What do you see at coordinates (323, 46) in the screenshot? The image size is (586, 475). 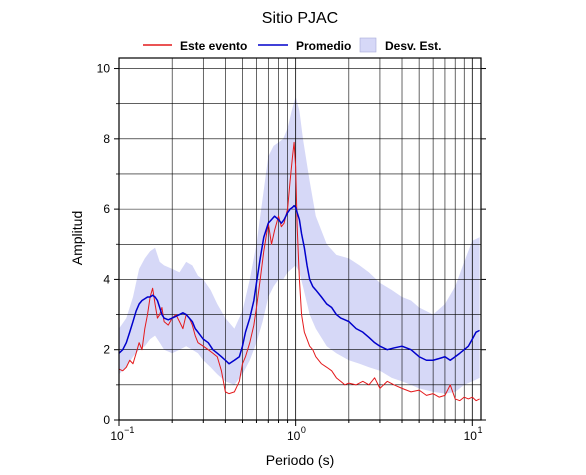 I see `legend-label-promedio: Promedio` at bounding box center [323, 46].